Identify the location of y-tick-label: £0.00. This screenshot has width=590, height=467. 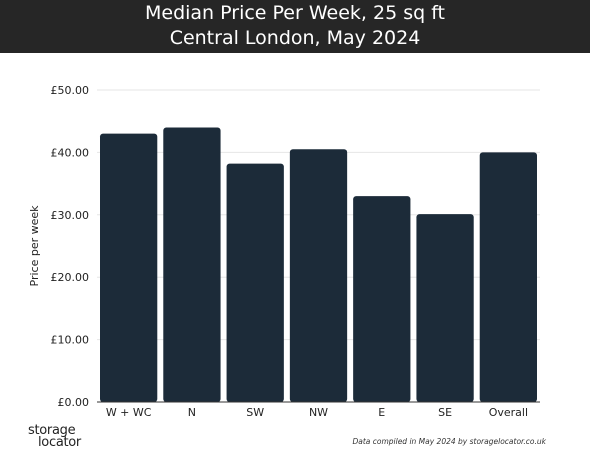
(74, 402).